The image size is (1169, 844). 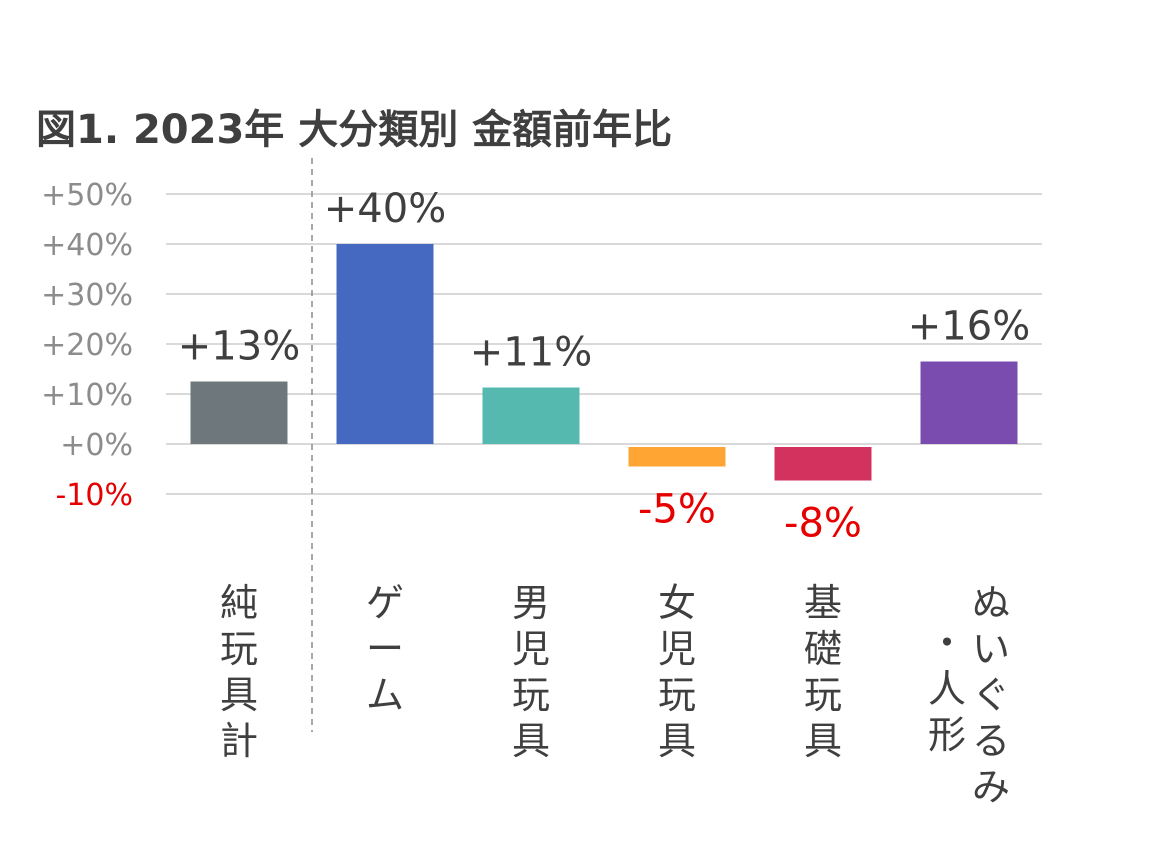 I want to click on y-tick-label: +10%, so click(x=87, y=395).